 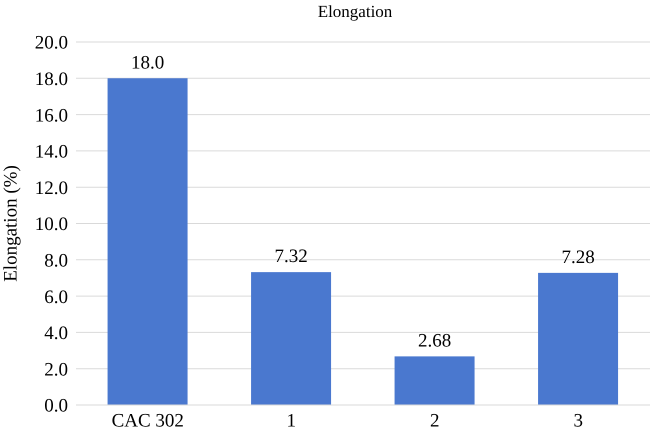 What do you see at coordinates (578, 421) in the screenshot?
I see `x-tick-label: 3` at bounding box center [578, 421].